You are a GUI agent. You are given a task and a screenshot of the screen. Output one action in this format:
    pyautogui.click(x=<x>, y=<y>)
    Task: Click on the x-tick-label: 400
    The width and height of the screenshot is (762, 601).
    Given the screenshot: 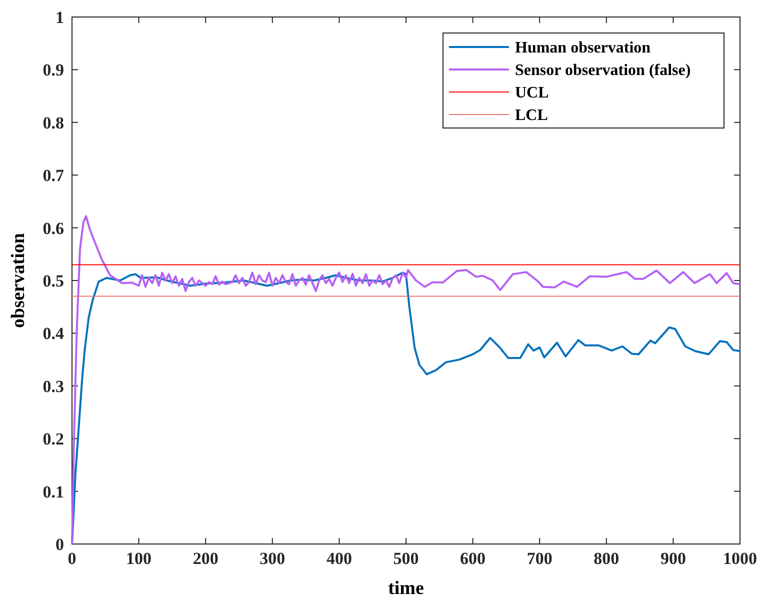 What is the action you would take?
    pyautogui.click(x=339, y=558)
    